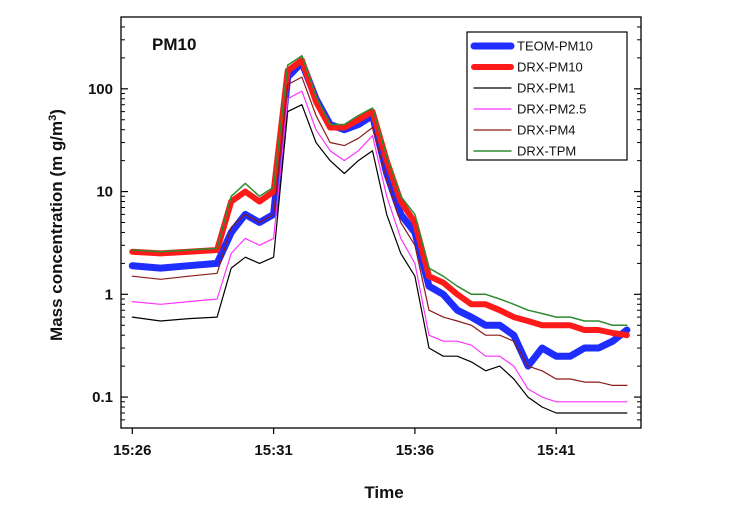 The image size is (738, 508). I want to click on legend-label: DRX-PM10, so click(550, 67).